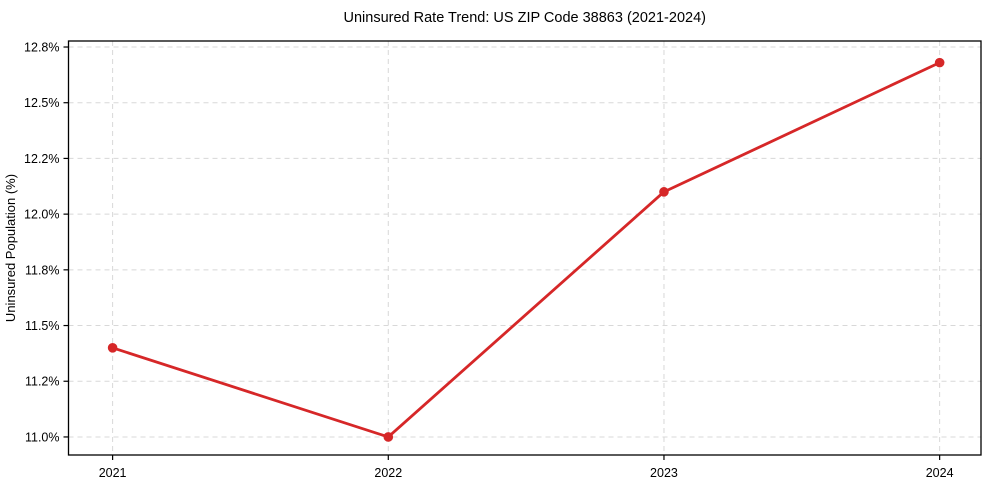 The image size is (989, 495). Describe the element at coordinates (41, 48) in the screenshot. I see `y-tick-label: 12.8%` at that location.